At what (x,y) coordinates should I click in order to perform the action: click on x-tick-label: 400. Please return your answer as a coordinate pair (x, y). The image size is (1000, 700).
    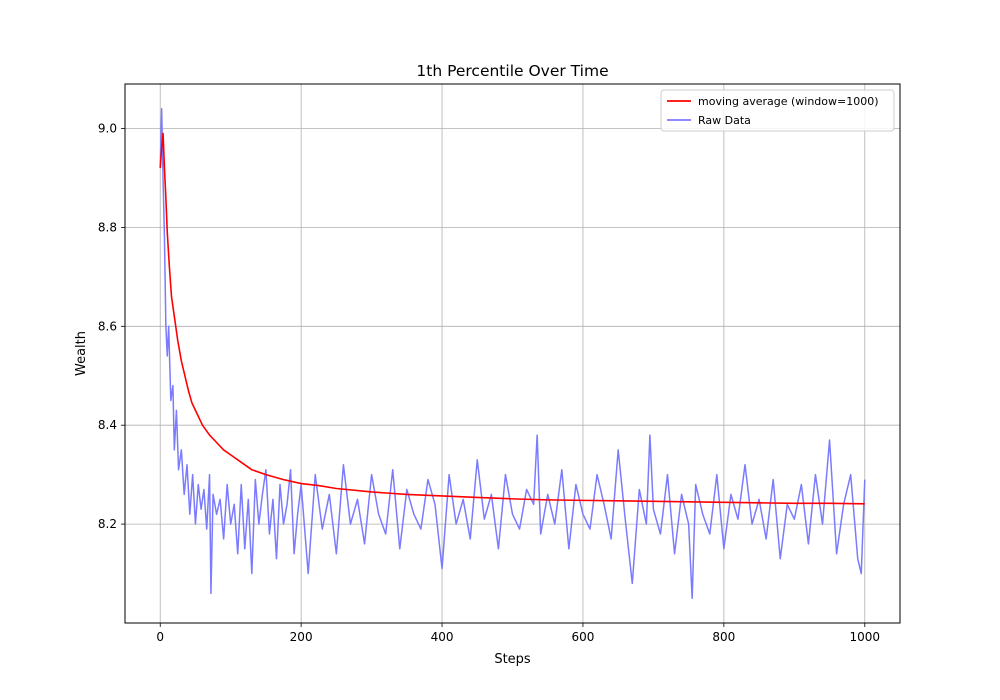
    Looking at the image, I should click on (442, 637).